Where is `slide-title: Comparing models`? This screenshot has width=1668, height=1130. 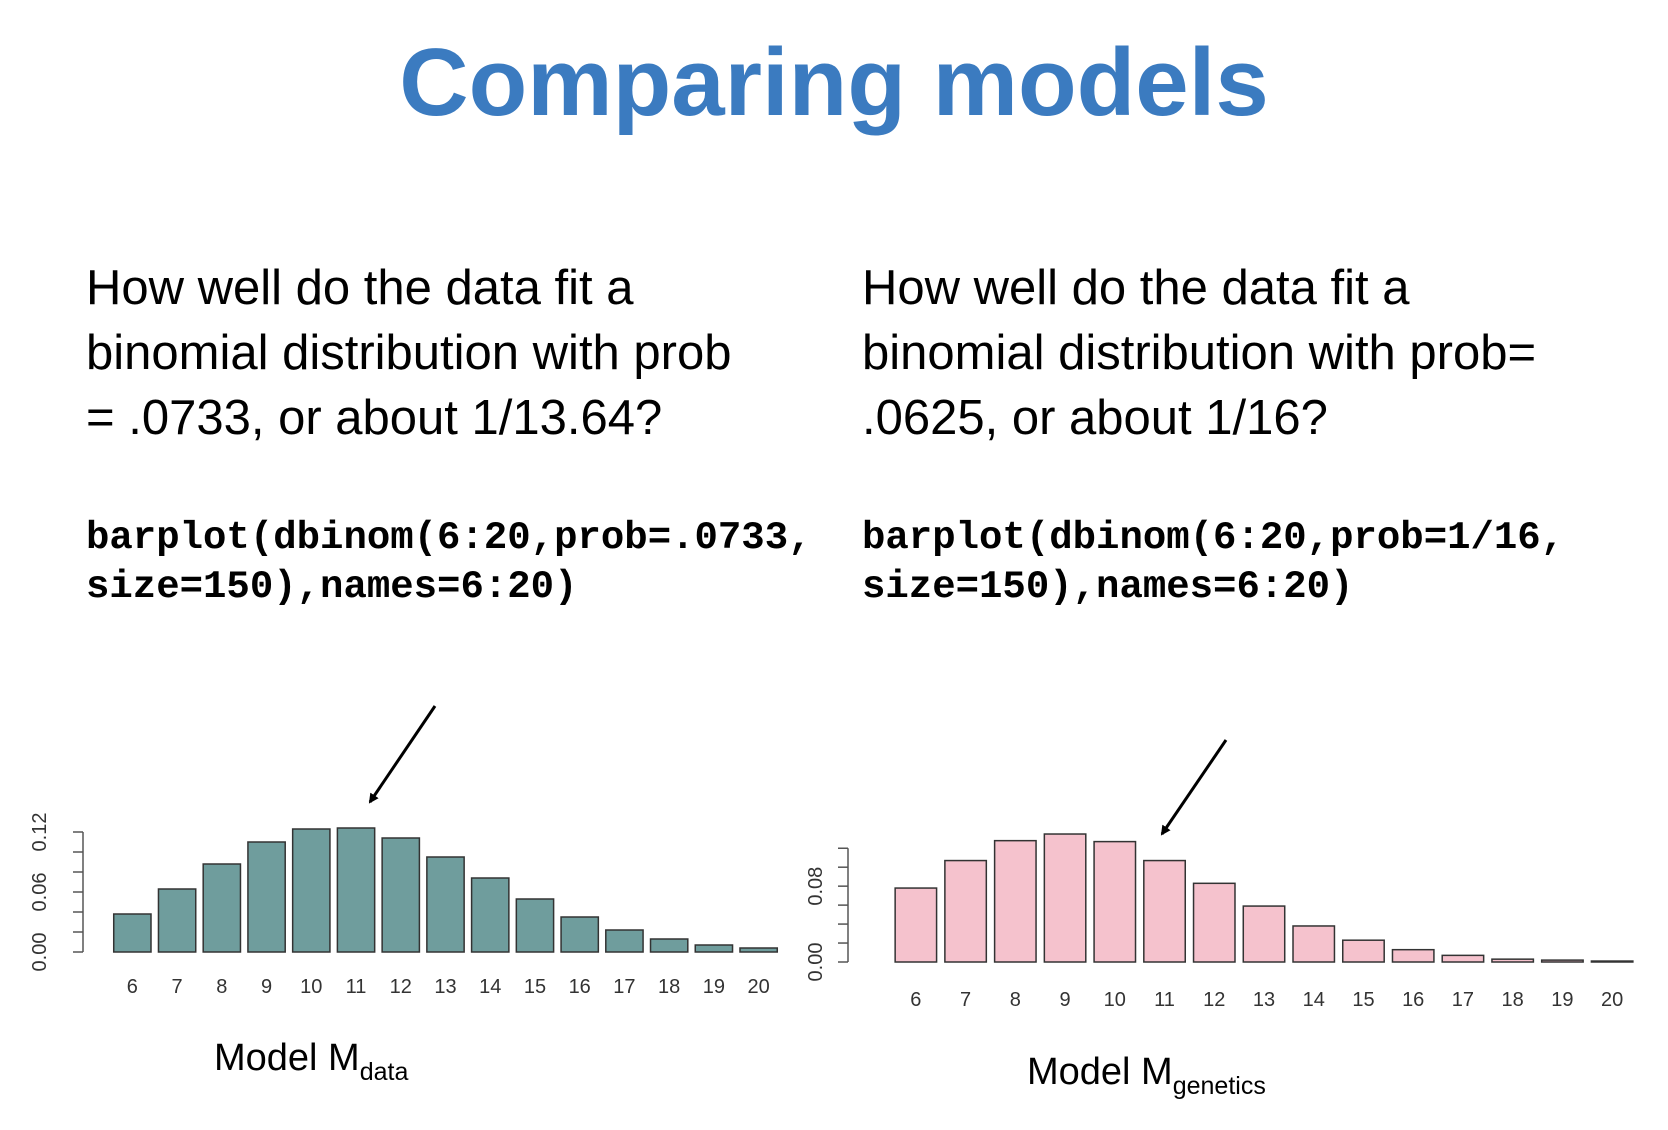 slide-title: Comparing models is located at coordinates (833, 82).